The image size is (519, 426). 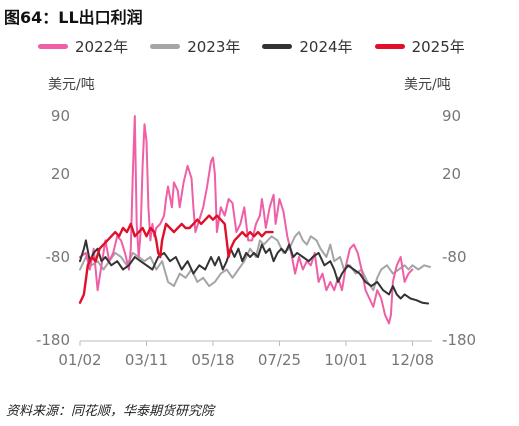 What do you see at coordinates (176, 259) in the screenshot?
I see `series-line-2025` at bounding box center [176, 259].